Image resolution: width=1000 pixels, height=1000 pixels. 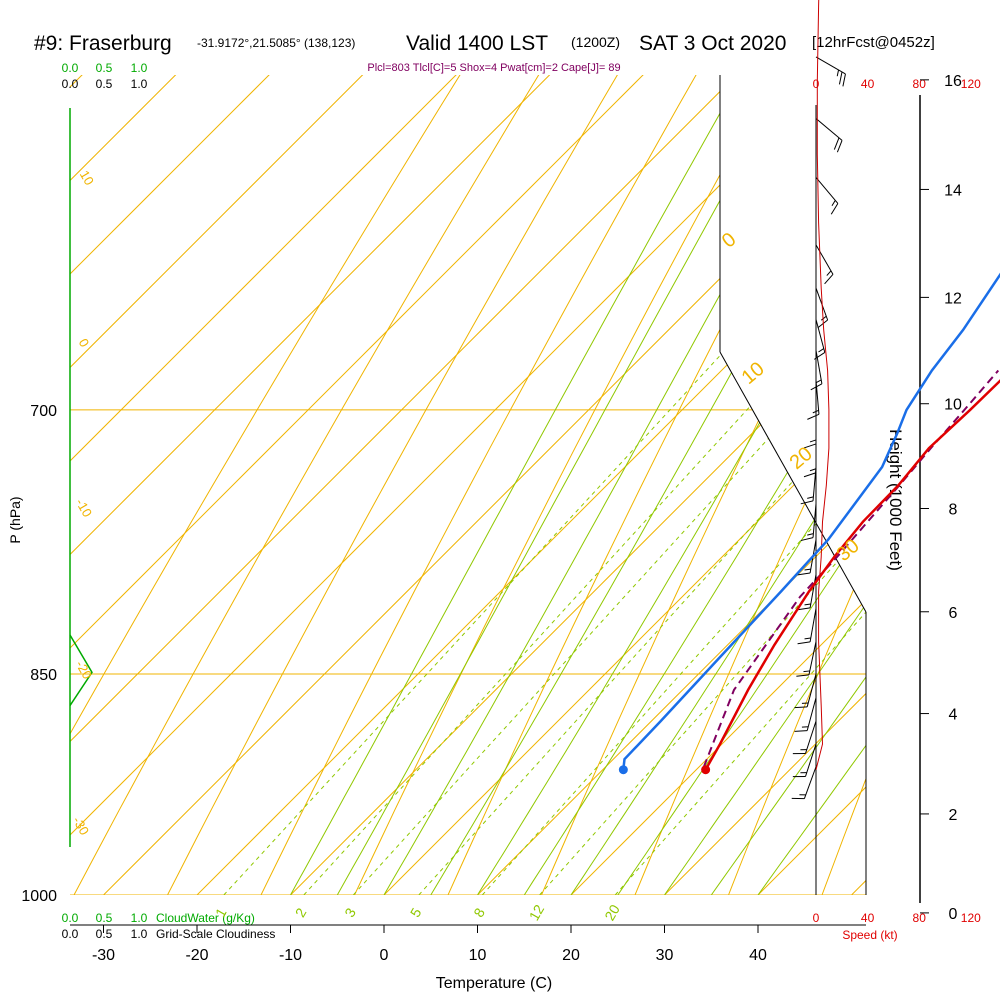 I want to click on isotherm-label: -20, so click(x=84, y=670).